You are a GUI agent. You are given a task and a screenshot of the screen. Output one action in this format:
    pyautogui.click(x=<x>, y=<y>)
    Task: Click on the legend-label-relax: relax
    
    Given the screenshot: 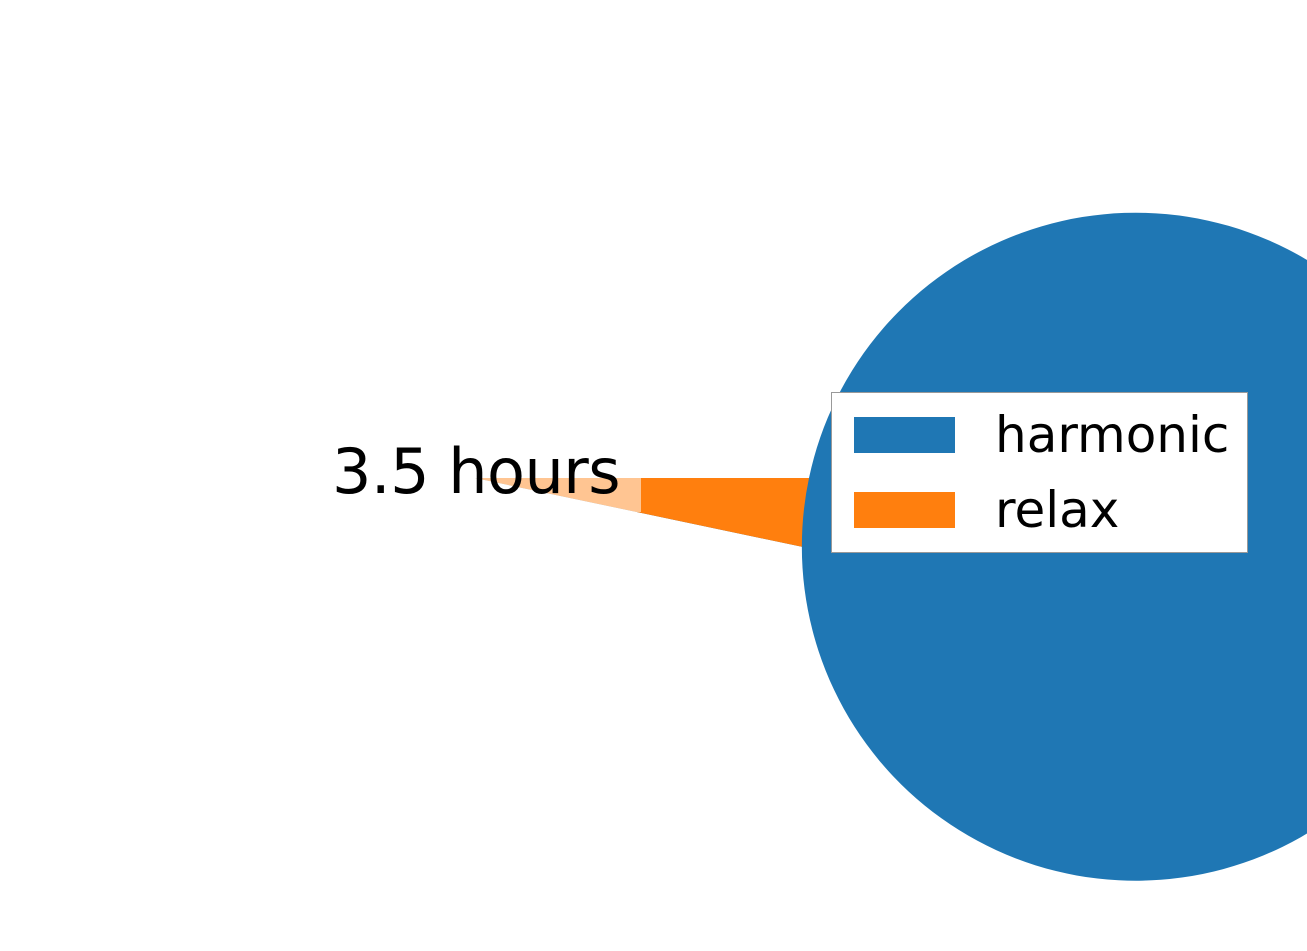 What is the action you would take?
    pyautogui.click(x=1057, y=510)
    